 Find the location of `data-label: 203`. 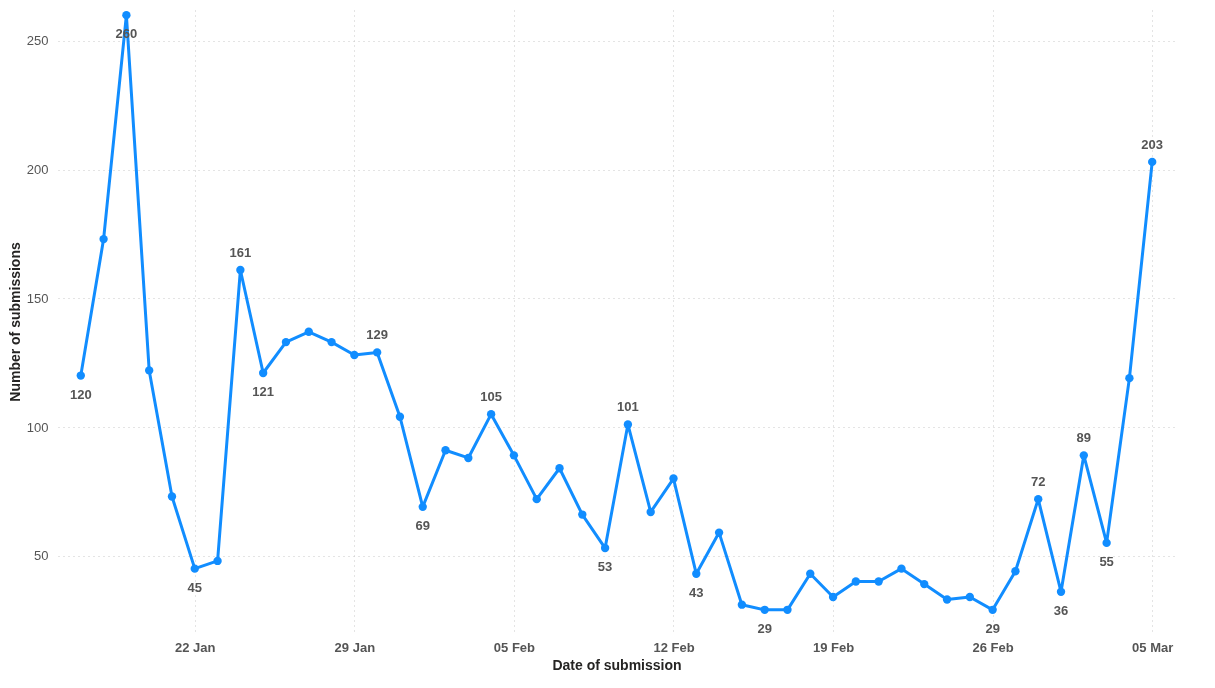

data-label: 203 is located at coordinates (1152, 144).